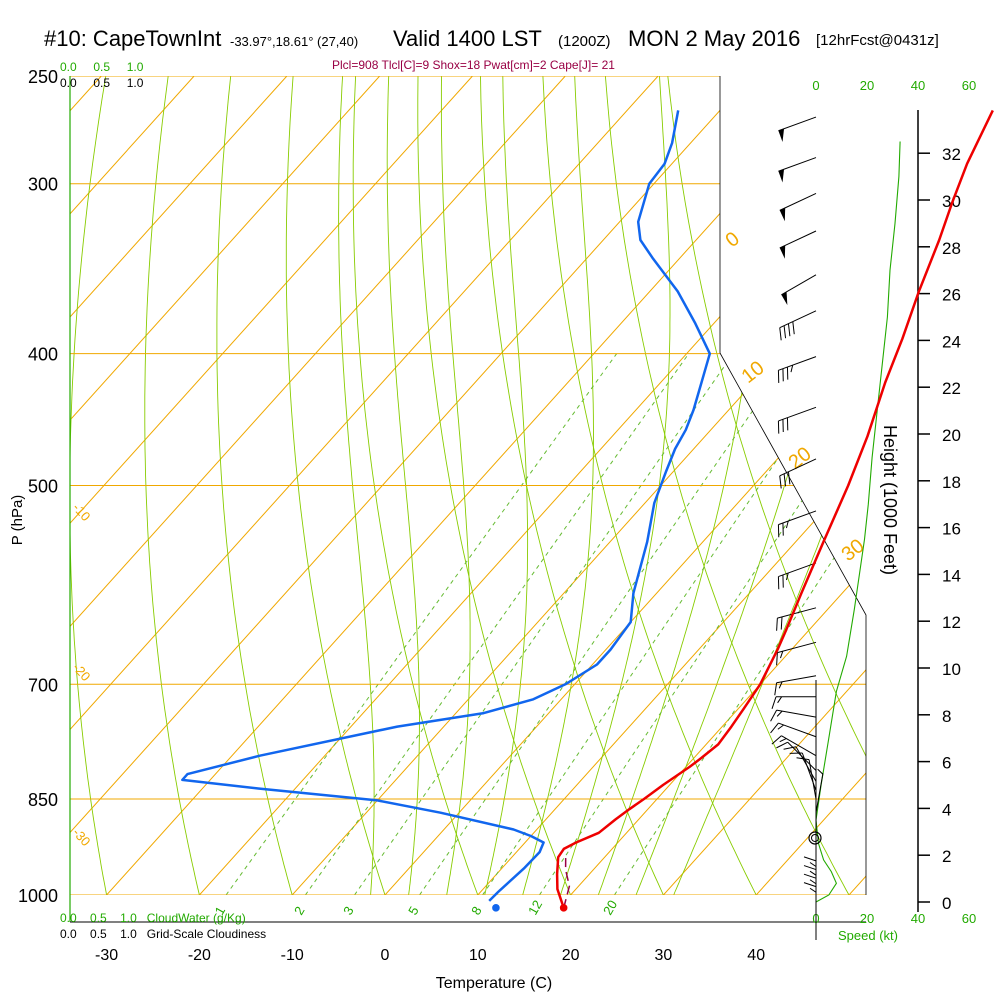 The image size is (1000, 1000). What do you see at coordinates (478, 955) in the screenshot?
I see `temperature-tick-label: 10` at bounding box center [478, 955].